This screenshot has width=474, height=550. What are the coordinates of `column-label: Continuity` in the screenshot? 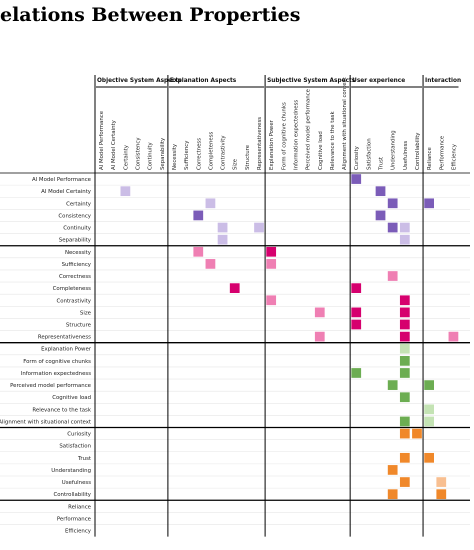 It's located at (151, 155).